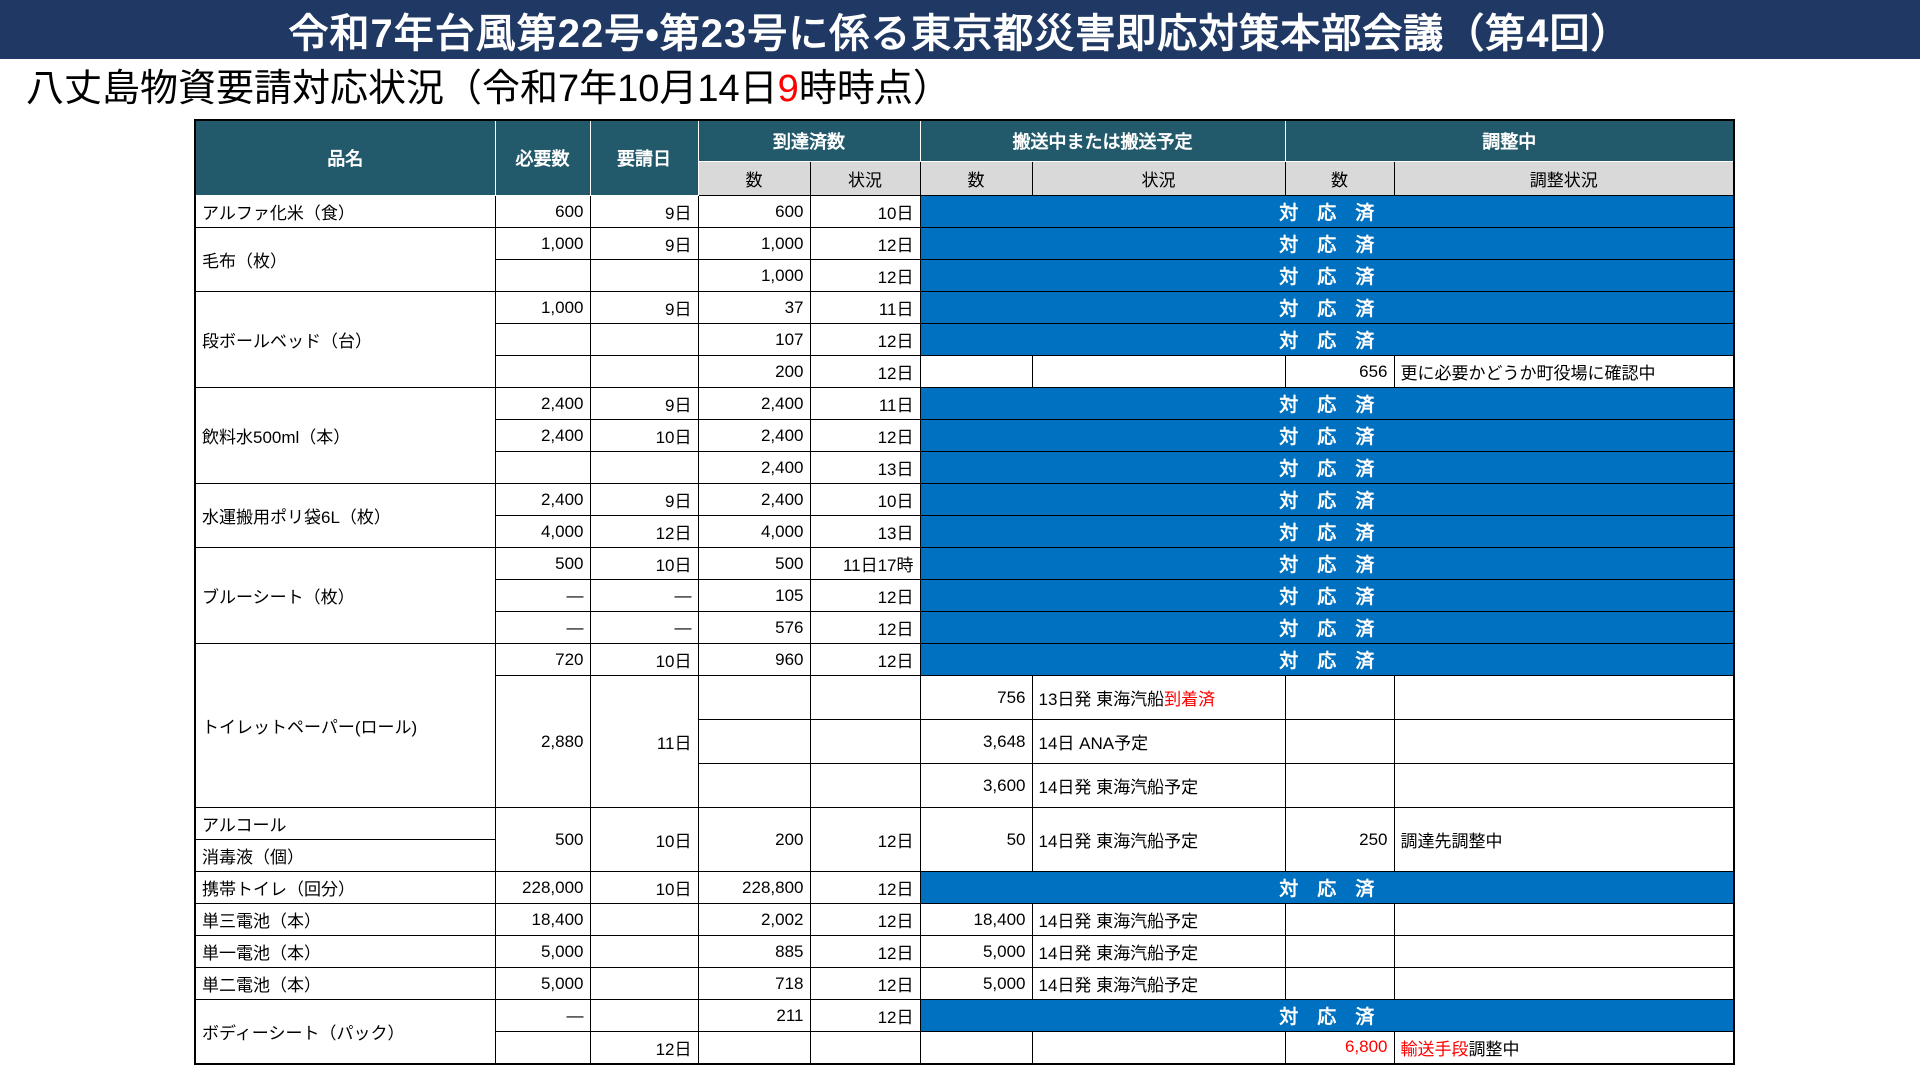 The width and height of the screenshot is (1920, 1080). I want to click on col-header-transit-status: 状況, so click(1158, 179).